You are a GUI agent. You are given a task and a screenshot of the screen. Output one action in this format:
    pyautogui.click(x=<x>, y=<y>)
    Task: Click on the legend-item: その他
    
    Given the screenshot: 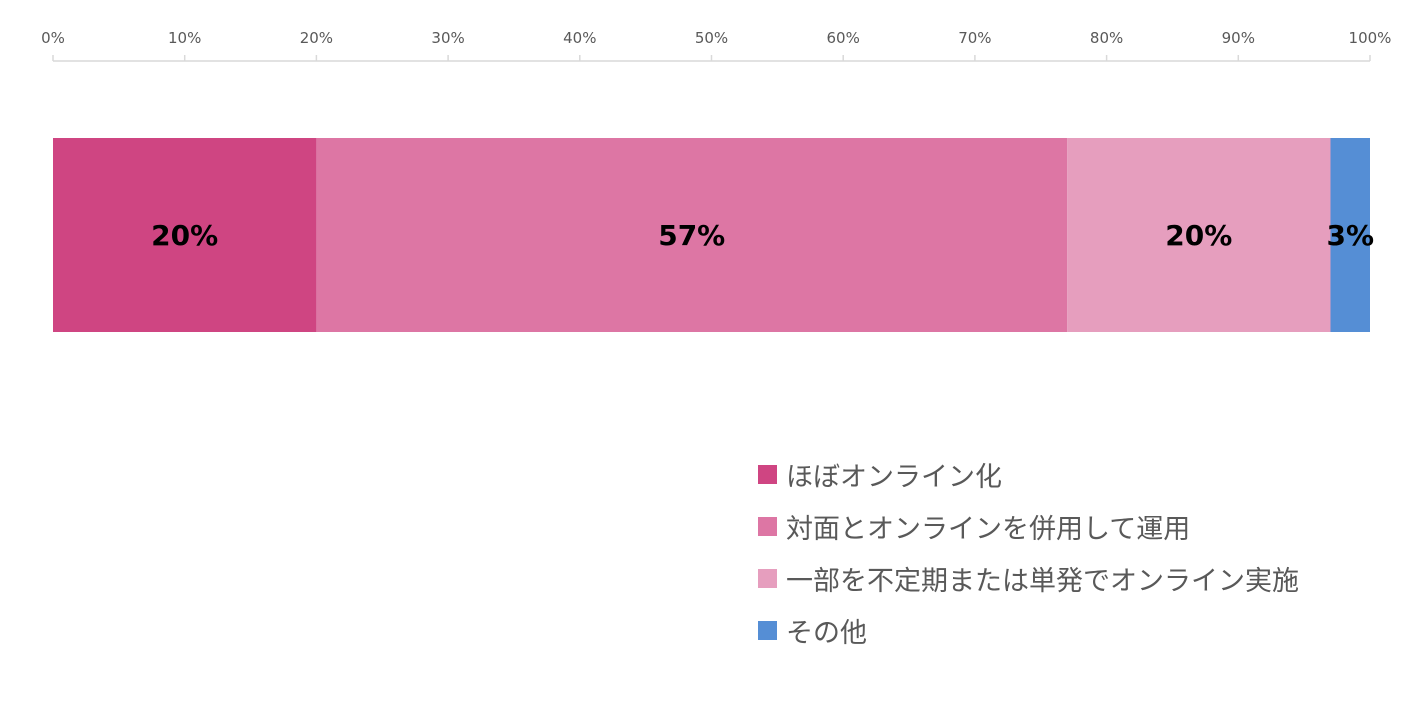 What is the action you would take?
    pyautogui.click(x=1028, y=630)
    